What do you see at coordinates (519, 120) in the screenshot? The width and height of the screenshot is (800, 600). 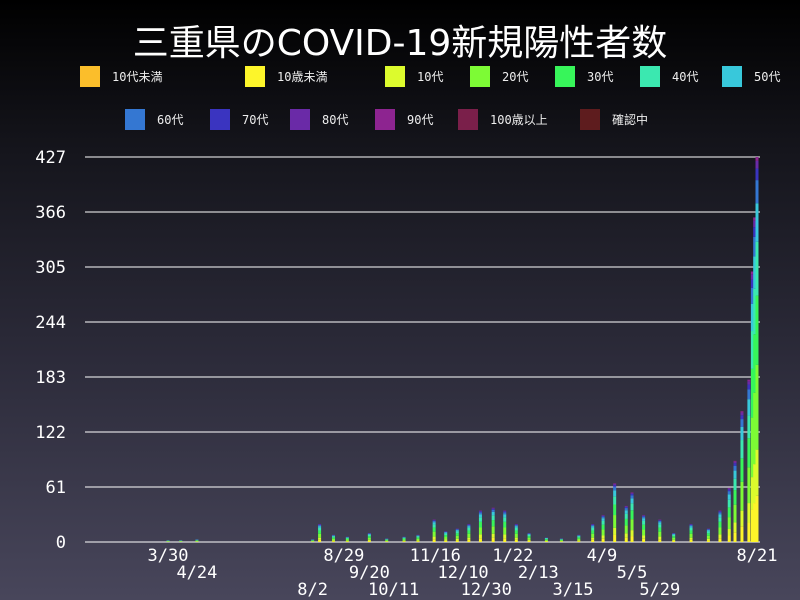 I see `legend-label: 100歳以上` at bounding box center [519, 120].